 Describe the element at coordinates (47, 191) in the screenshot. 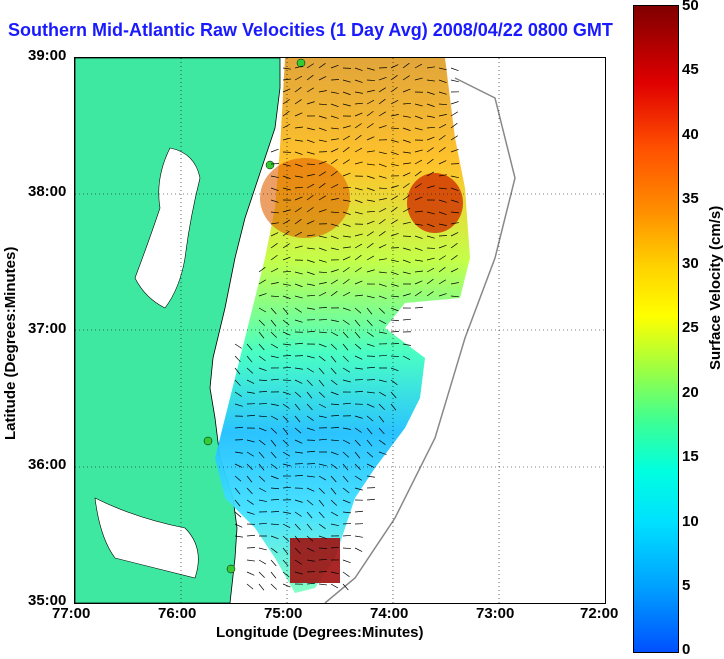

I see `ytick-label: 38:00` at that location.